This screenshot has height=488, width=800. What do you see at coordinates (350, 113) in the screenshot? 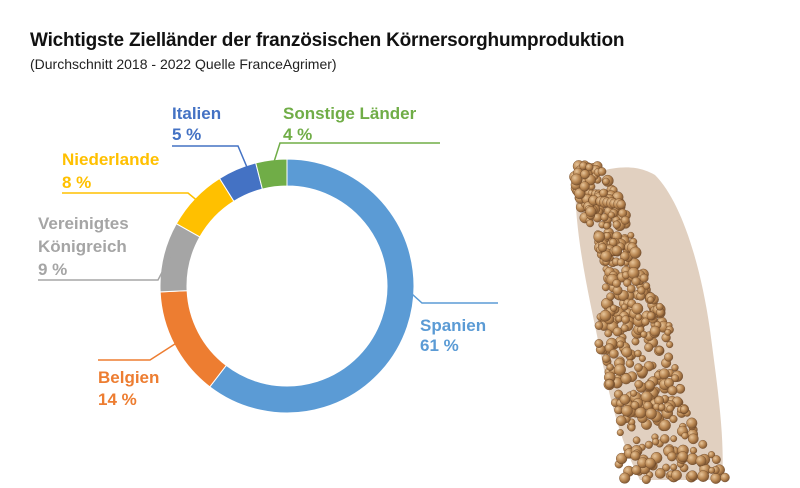
I see `label-sonstige: Sonstige Länder` at bounding box center [350, 113].